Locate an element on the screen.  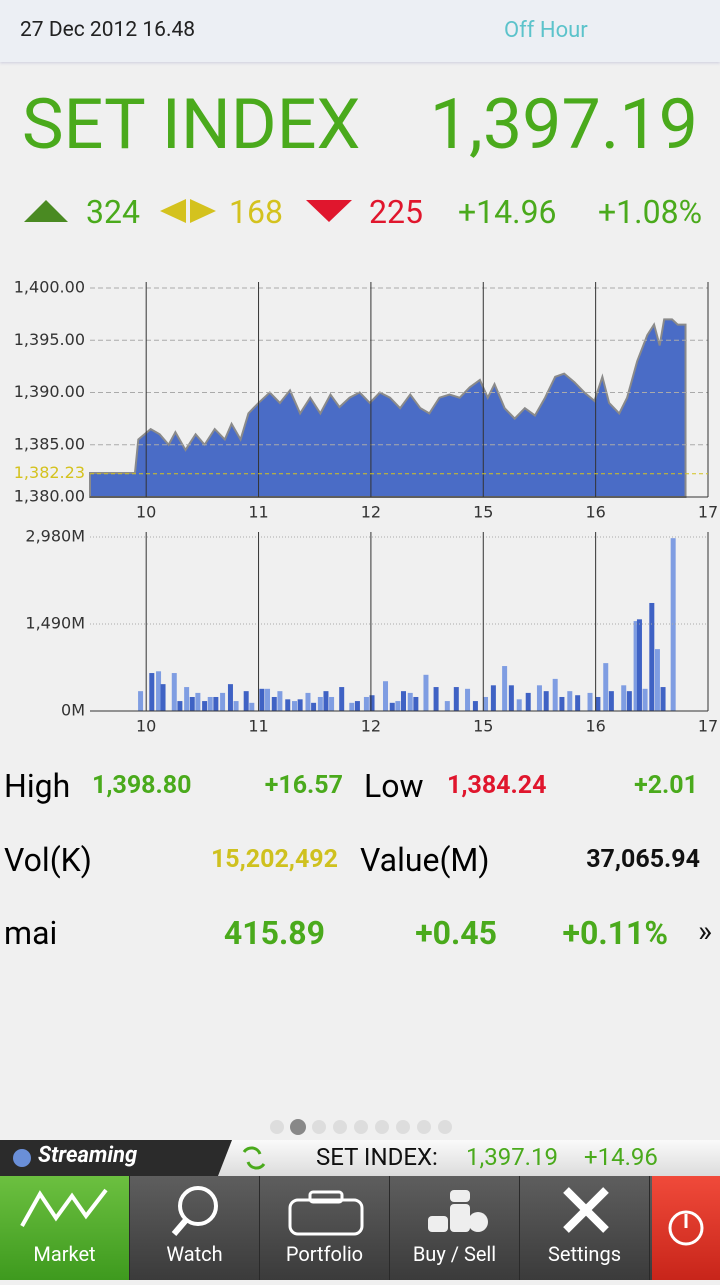
index-value: 1,397.19 is located at coordinates (563, 125).